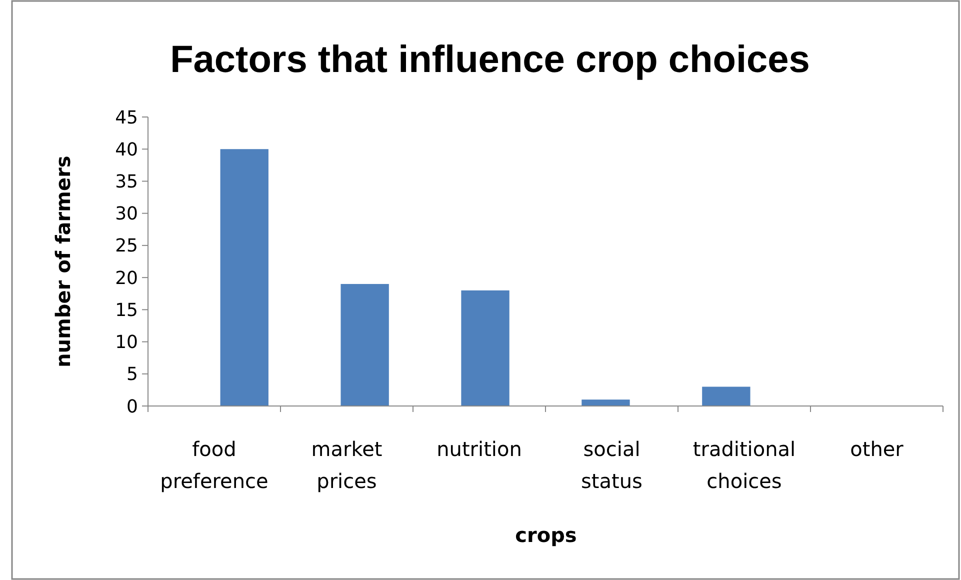  What do you see at coordinates (63, 262) in the screenshot?
I see `y-axis-title: number of farmers` at bounding box center [63, 262].